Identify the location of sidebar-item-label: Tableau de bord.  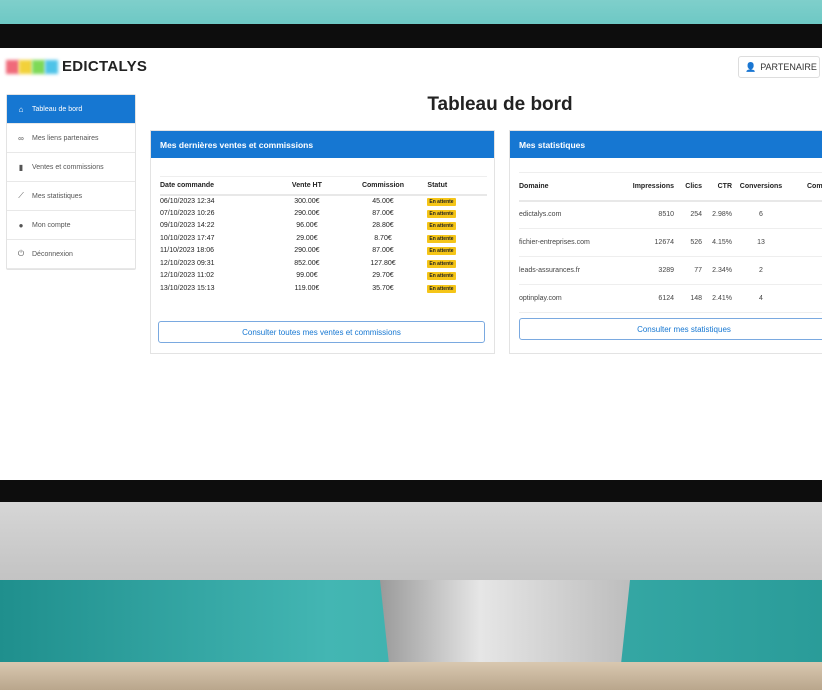
(57, 109).